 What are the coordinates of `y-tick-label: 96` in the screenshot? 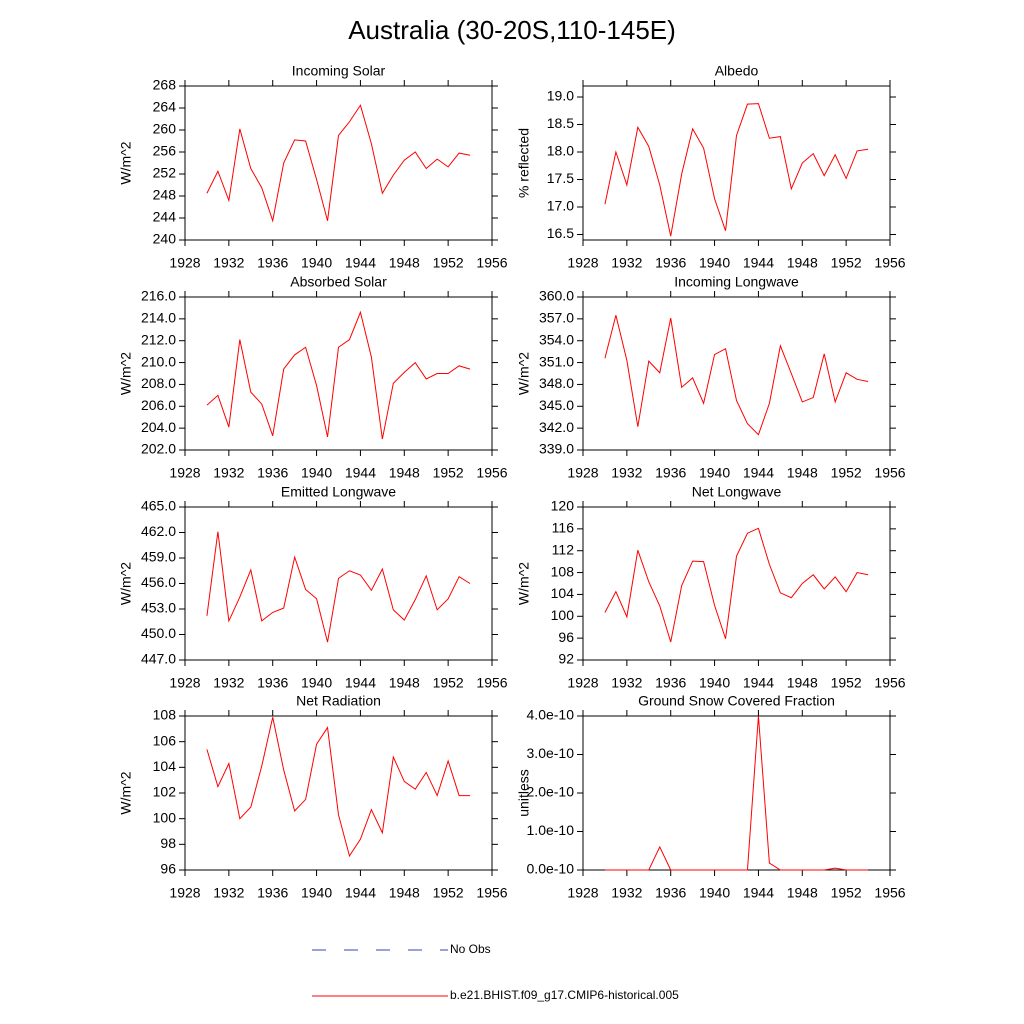 It's located at (566, 637).